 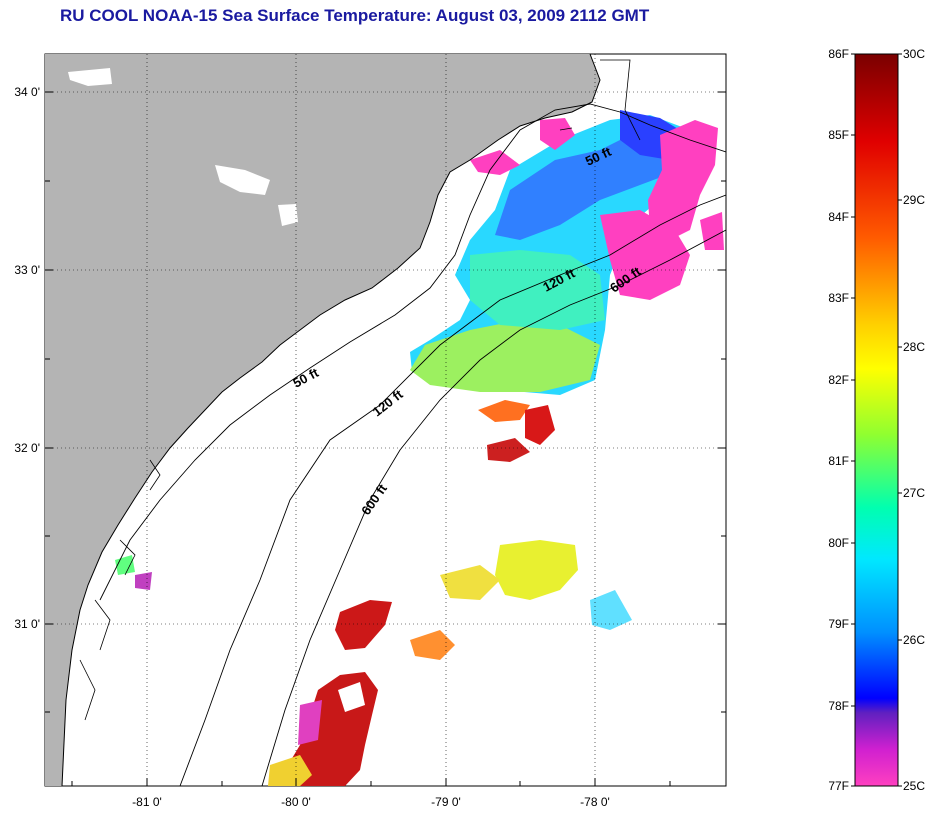 What do you see at coordinates (838, 706) in the screenshot?
I see `colorbar-f-label: 78F` at bounding box center [838, 706].